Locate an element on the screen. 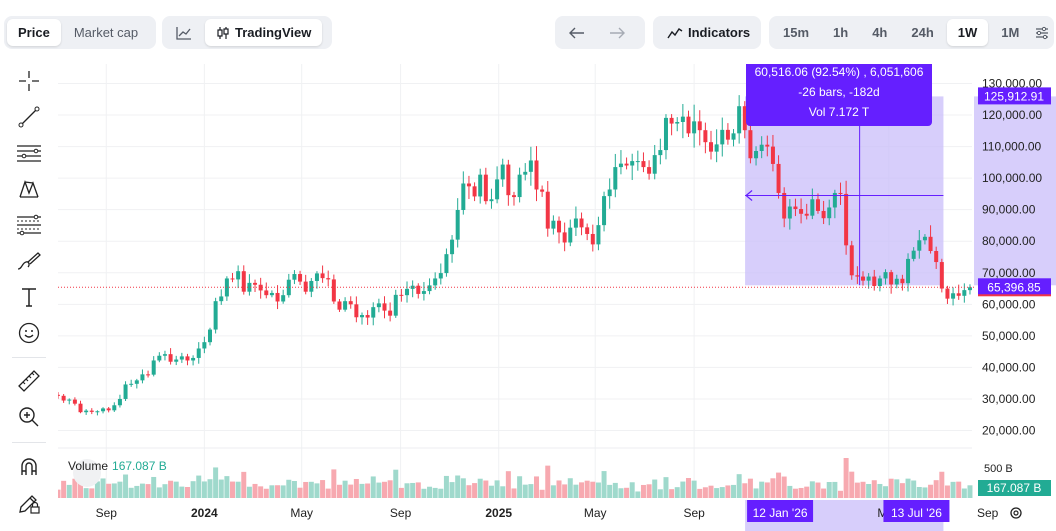 This screenshot has height=531, width=1056. current-price-label: 65,396.85 is located at coordinates (1014, 287).